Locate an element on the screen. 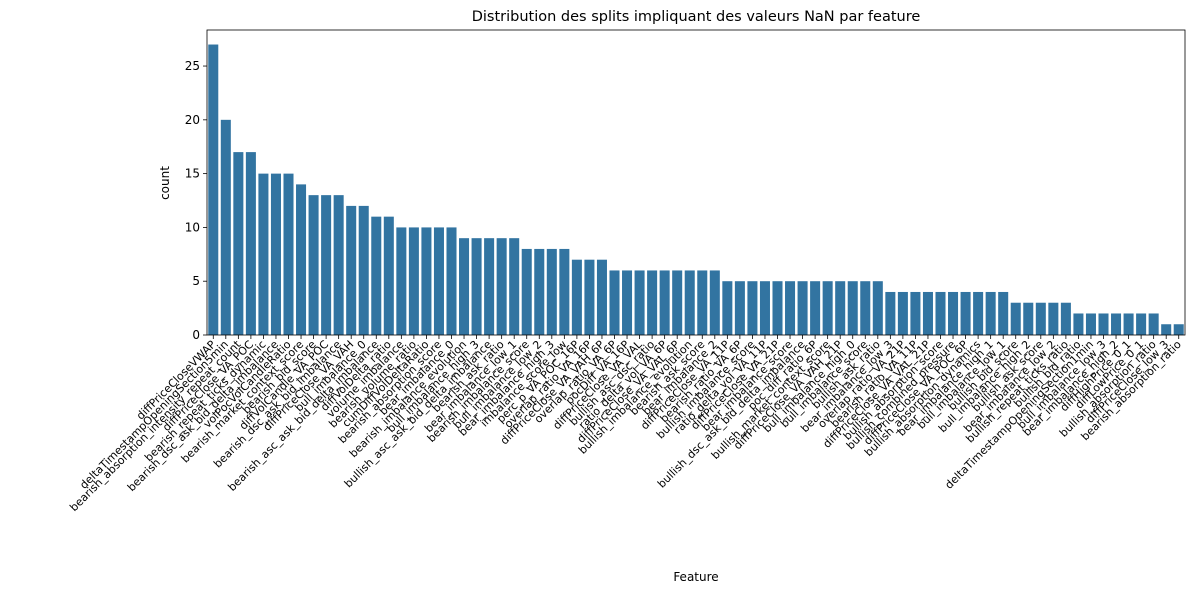  y-tick-label: 15 is located at coordinates (192, 174).